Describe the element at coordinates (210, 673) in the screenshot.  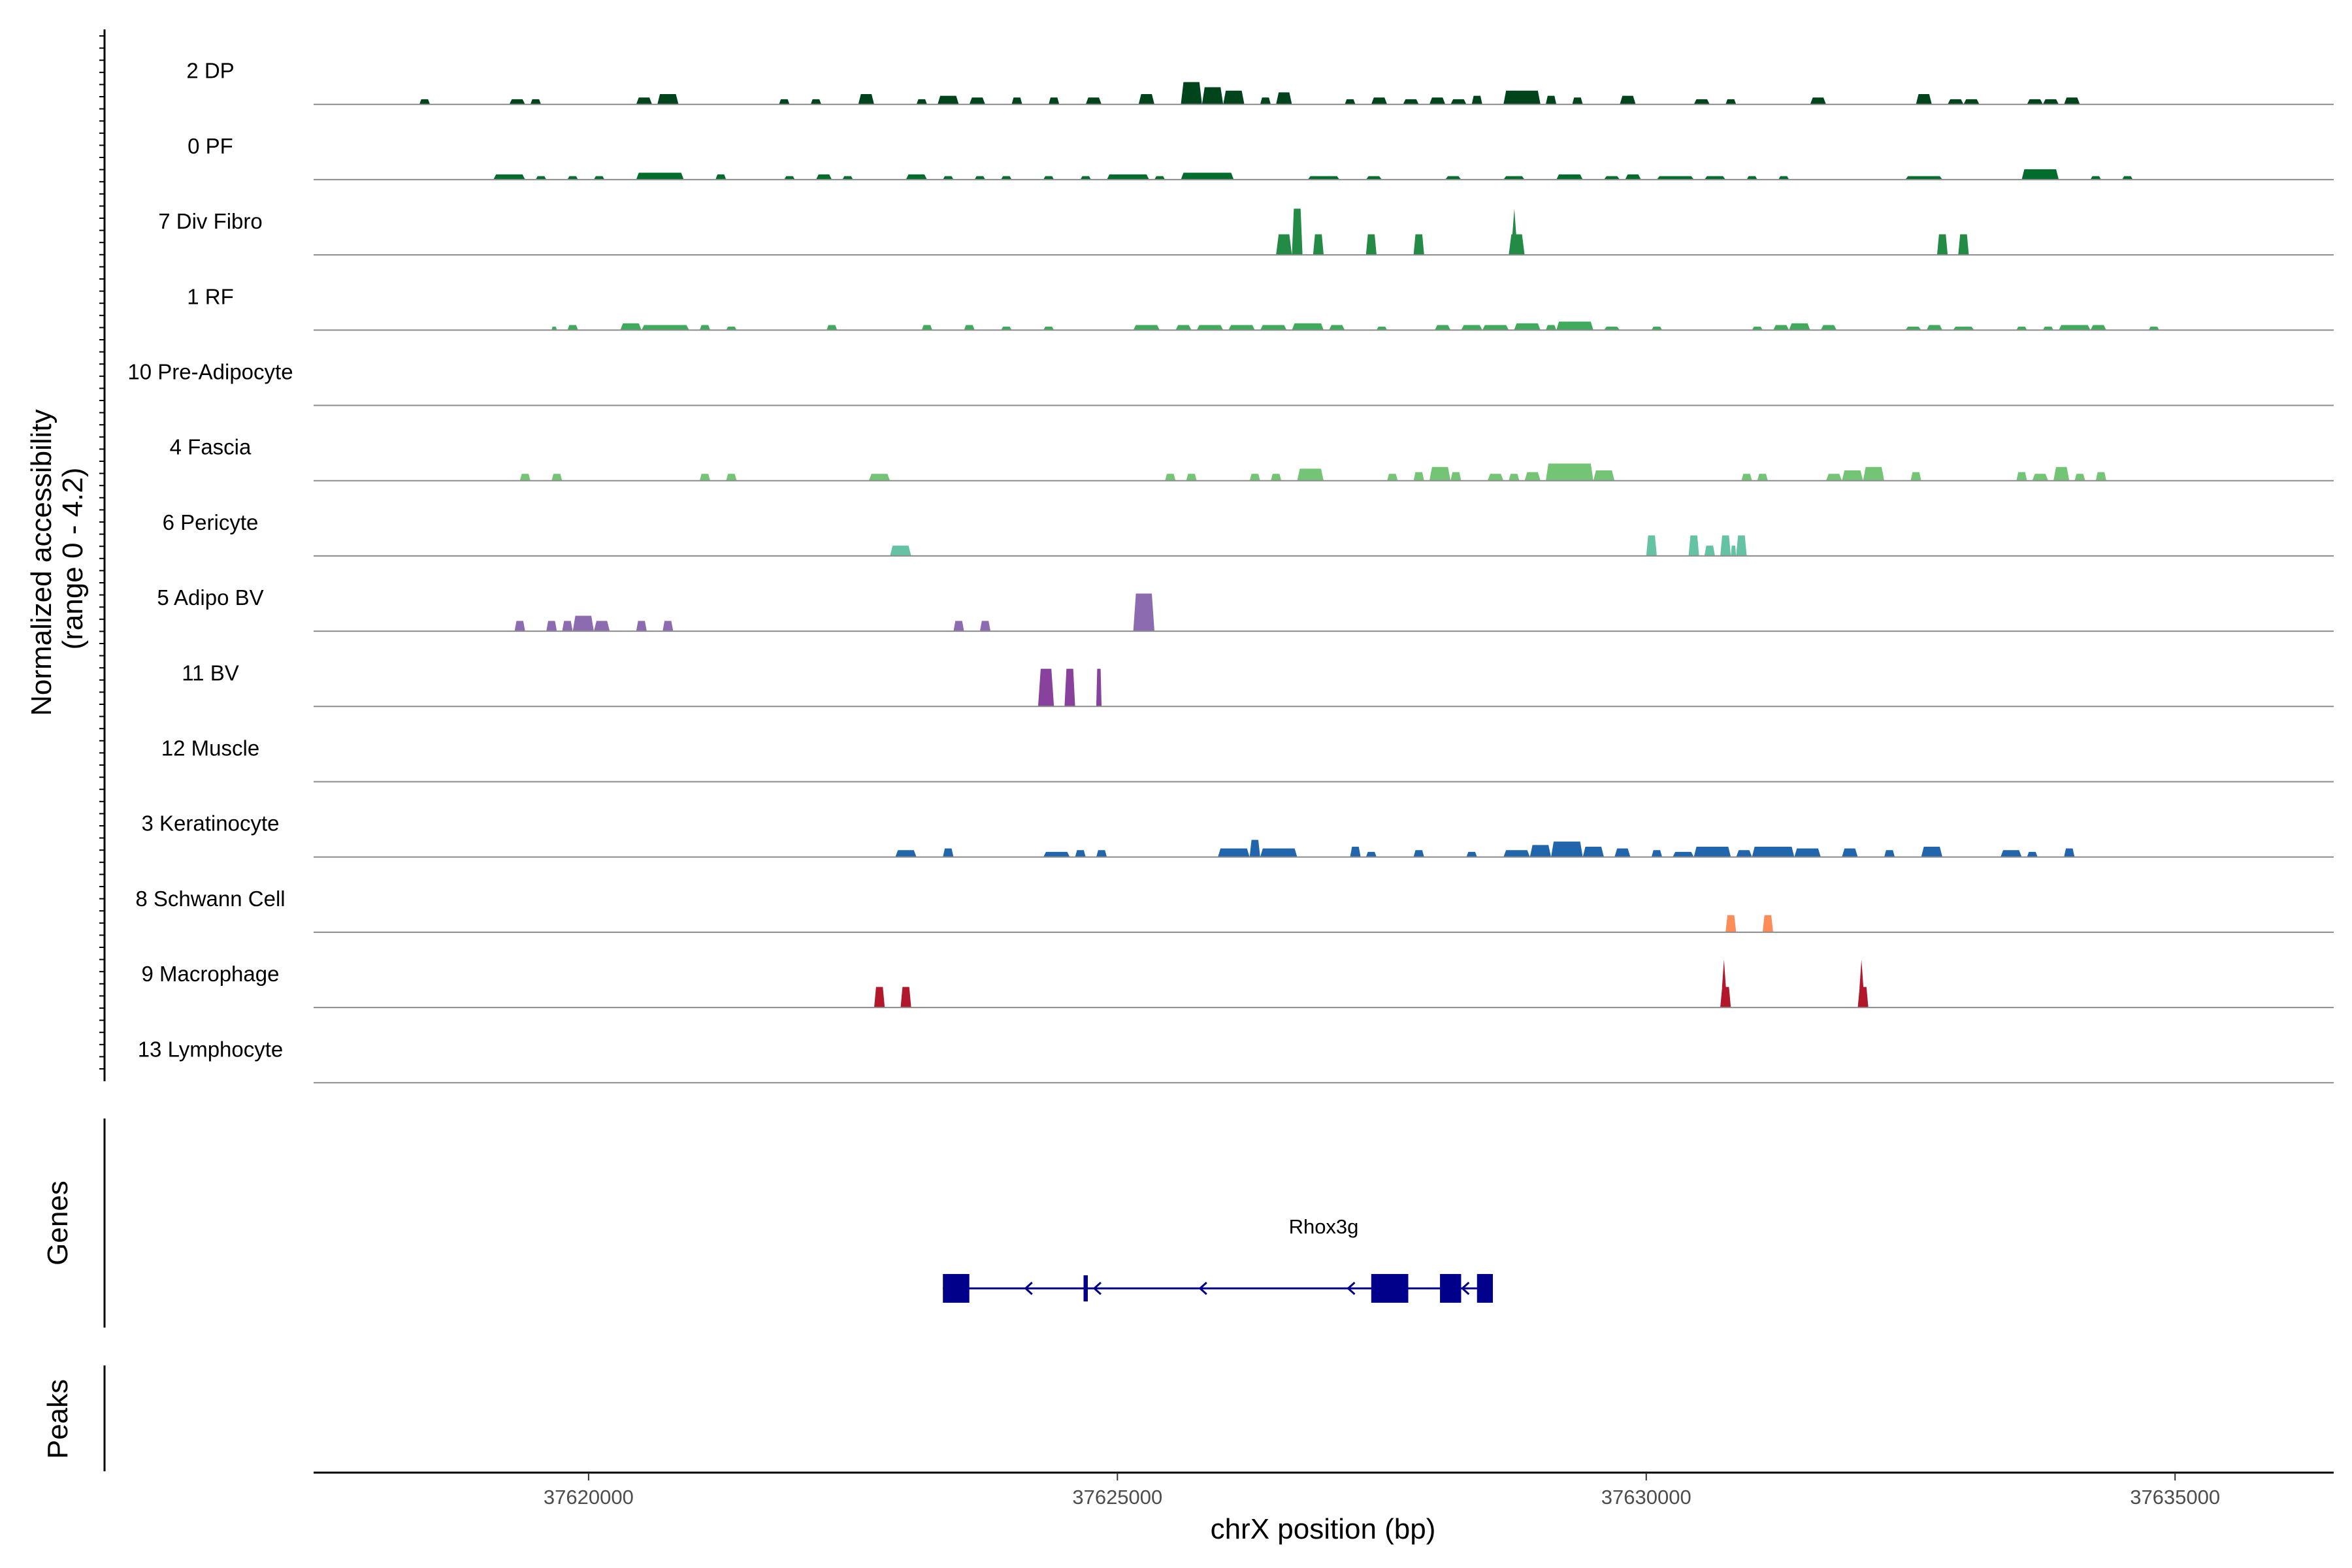
I see `track-label: 11 BV` at that location.